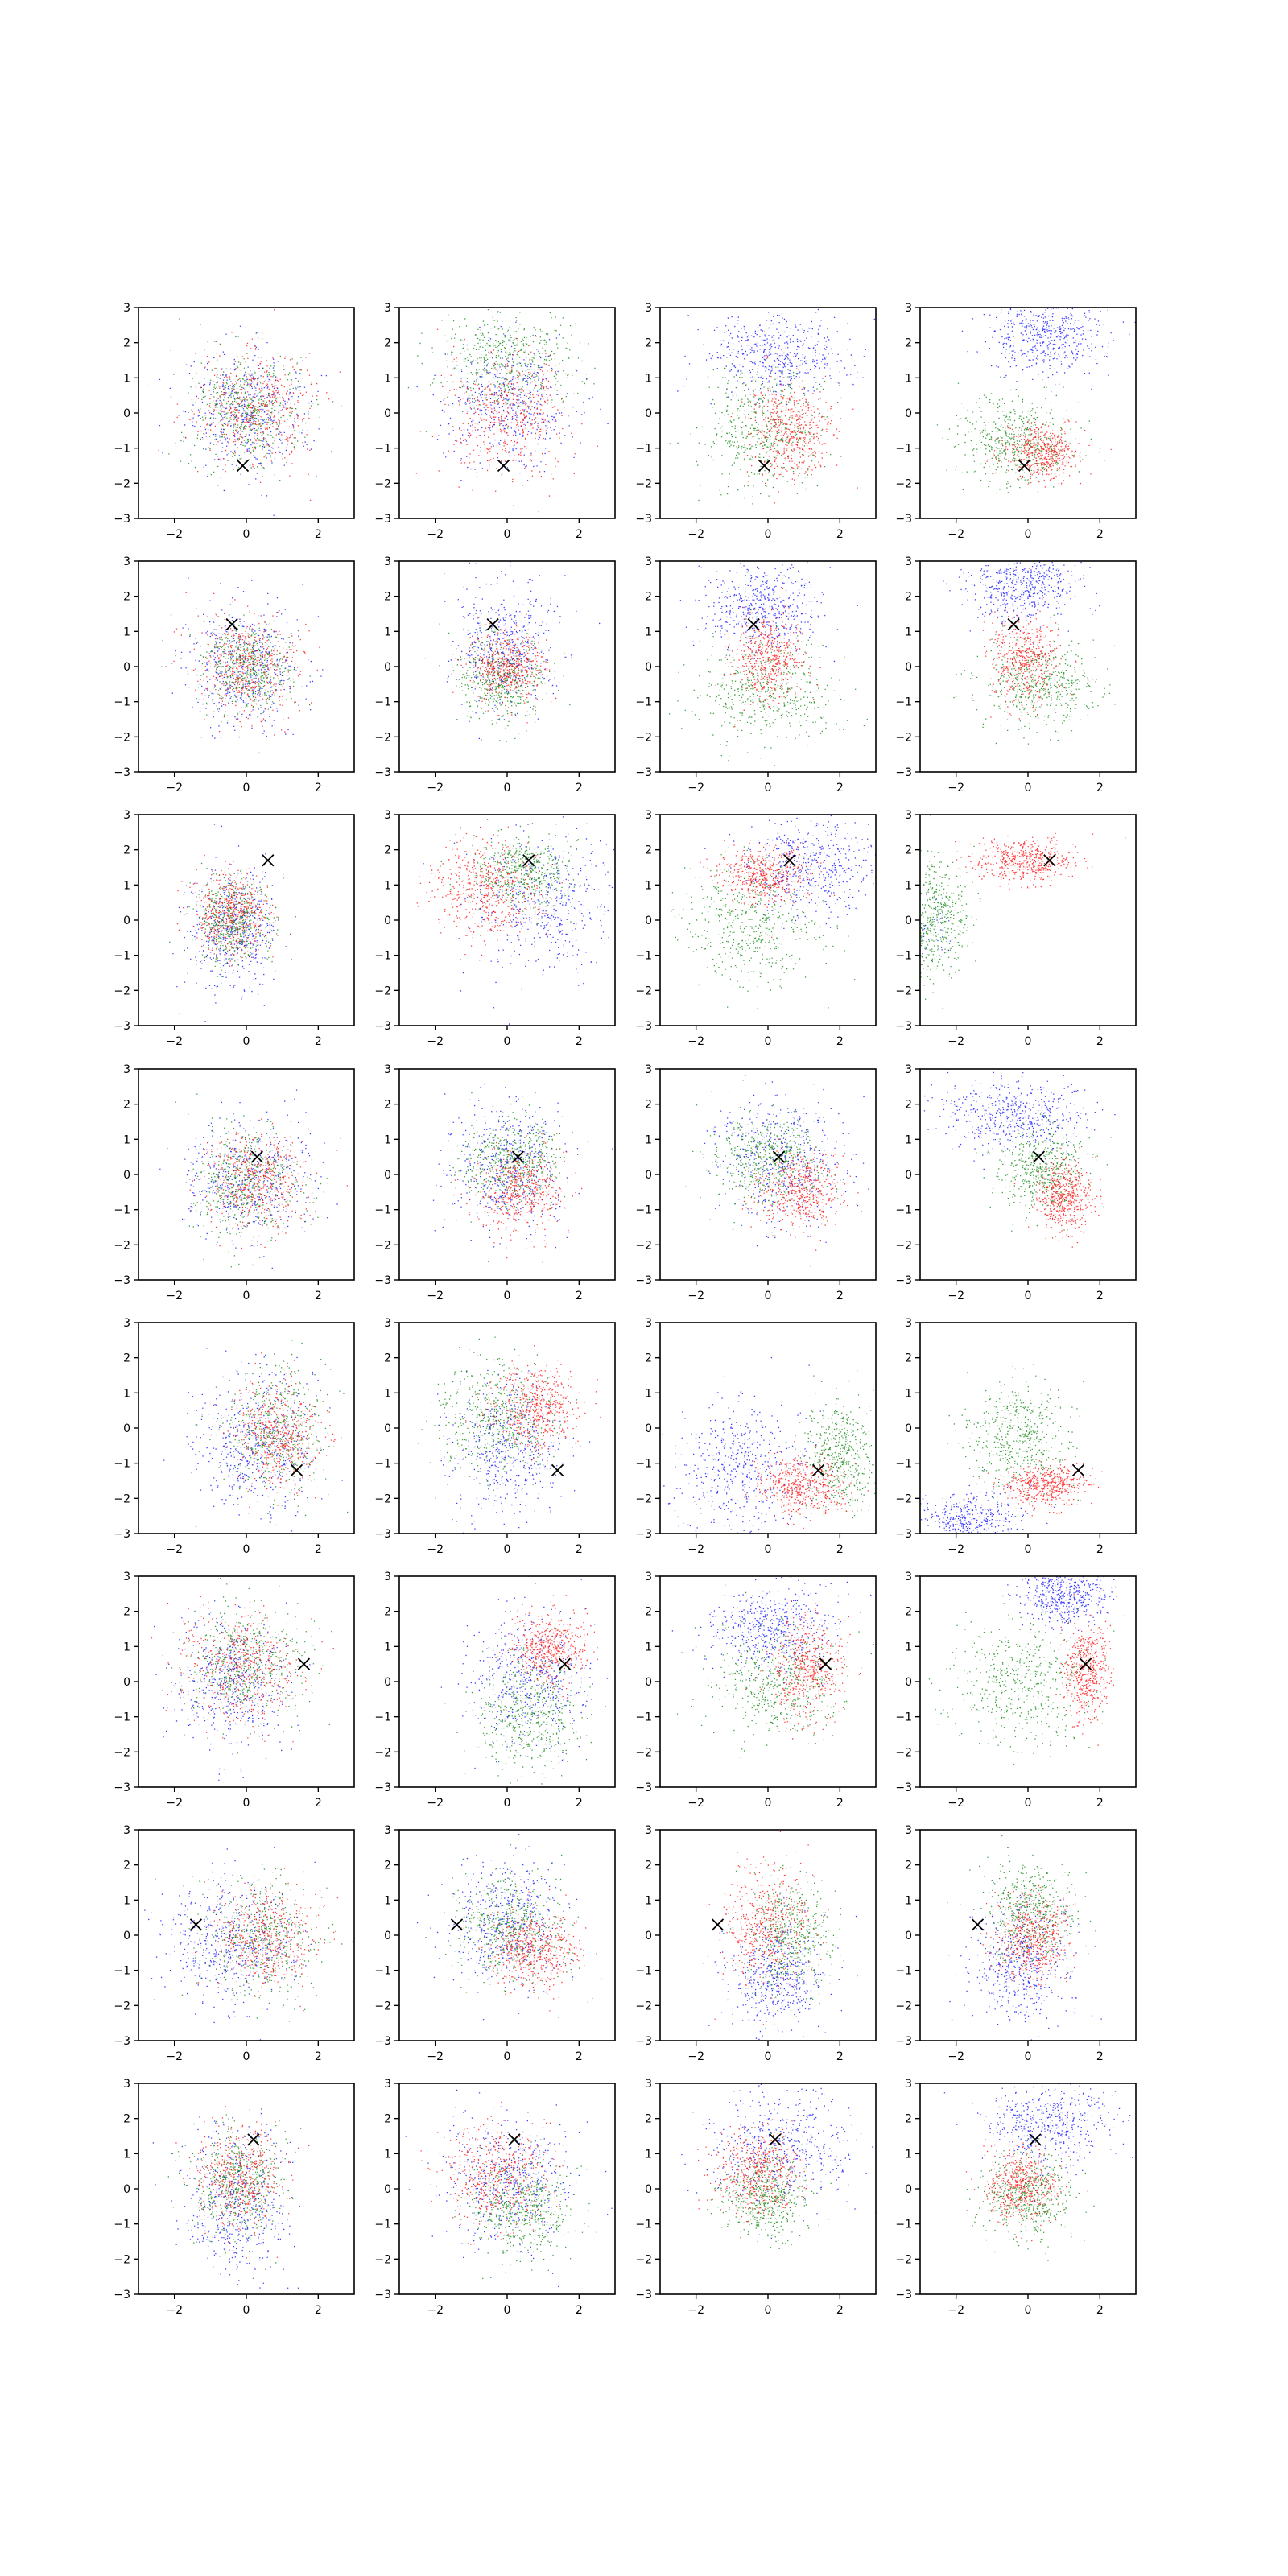  What do you see at coordinates (758, 2179) in the screenshot?
I see `series-red-points` at bounding box center [758, 2179].